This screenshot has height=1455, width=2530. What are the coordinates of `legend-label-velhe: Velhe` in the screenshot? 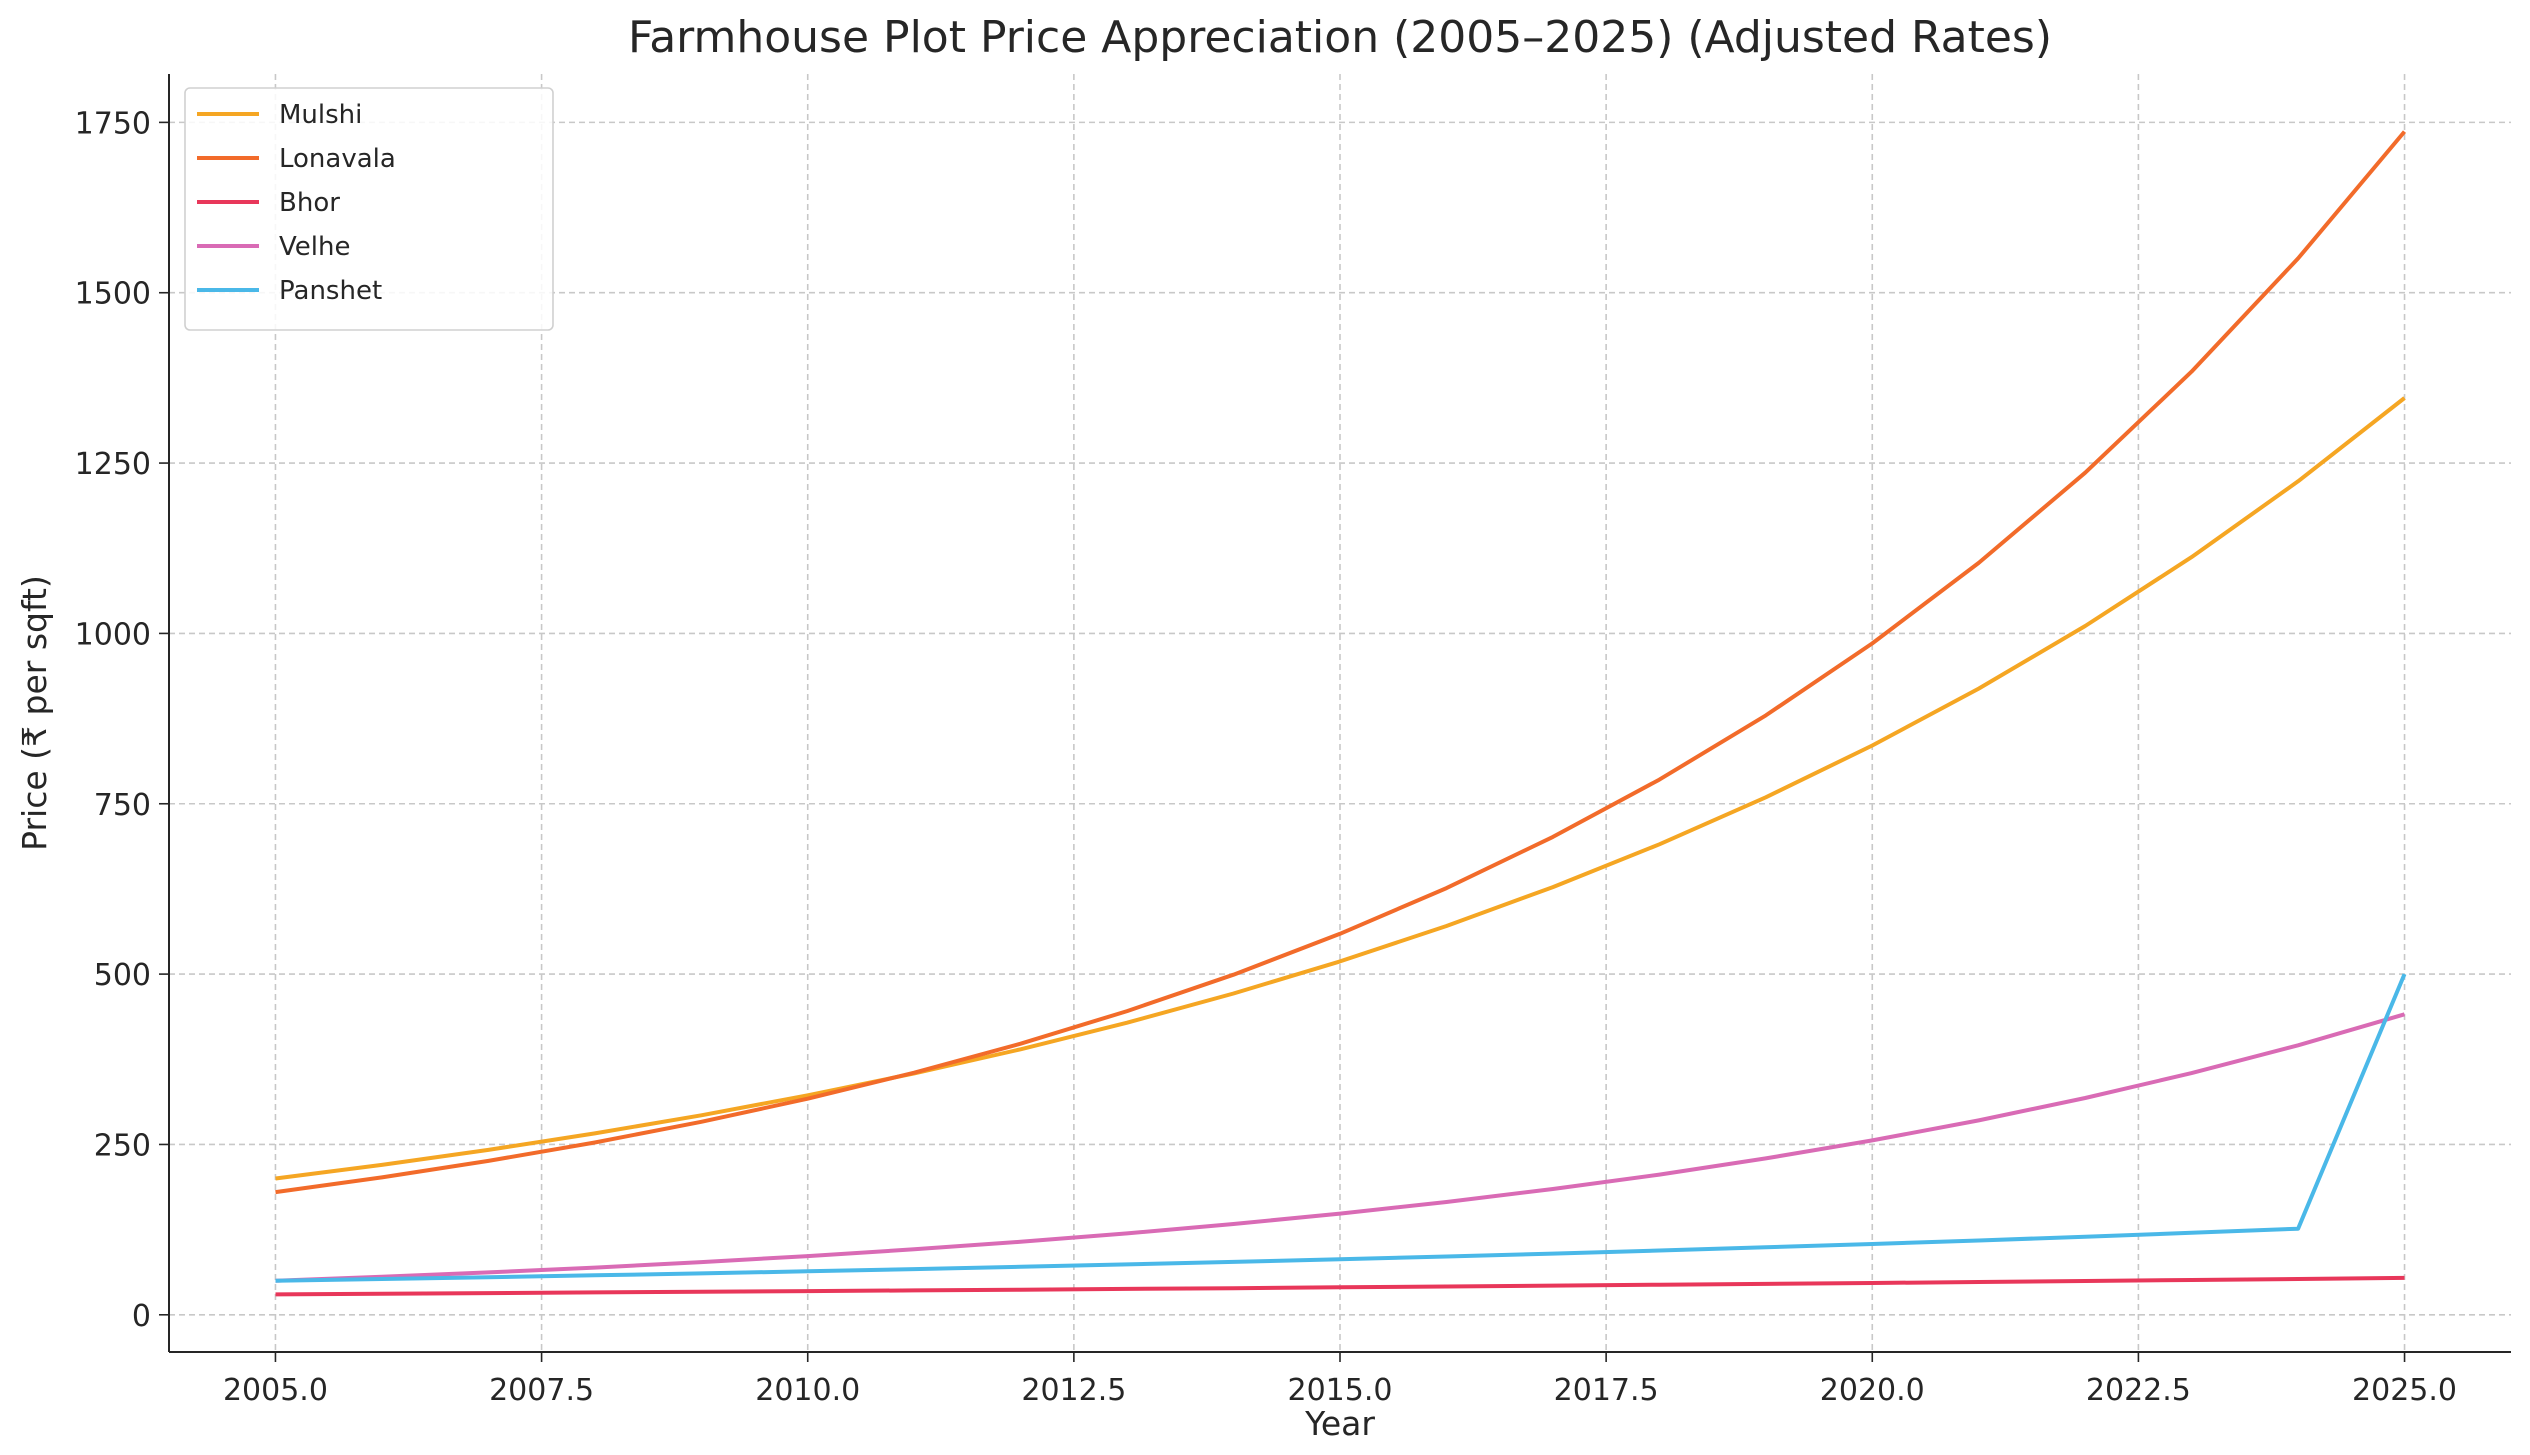 It's located at (314, 247).